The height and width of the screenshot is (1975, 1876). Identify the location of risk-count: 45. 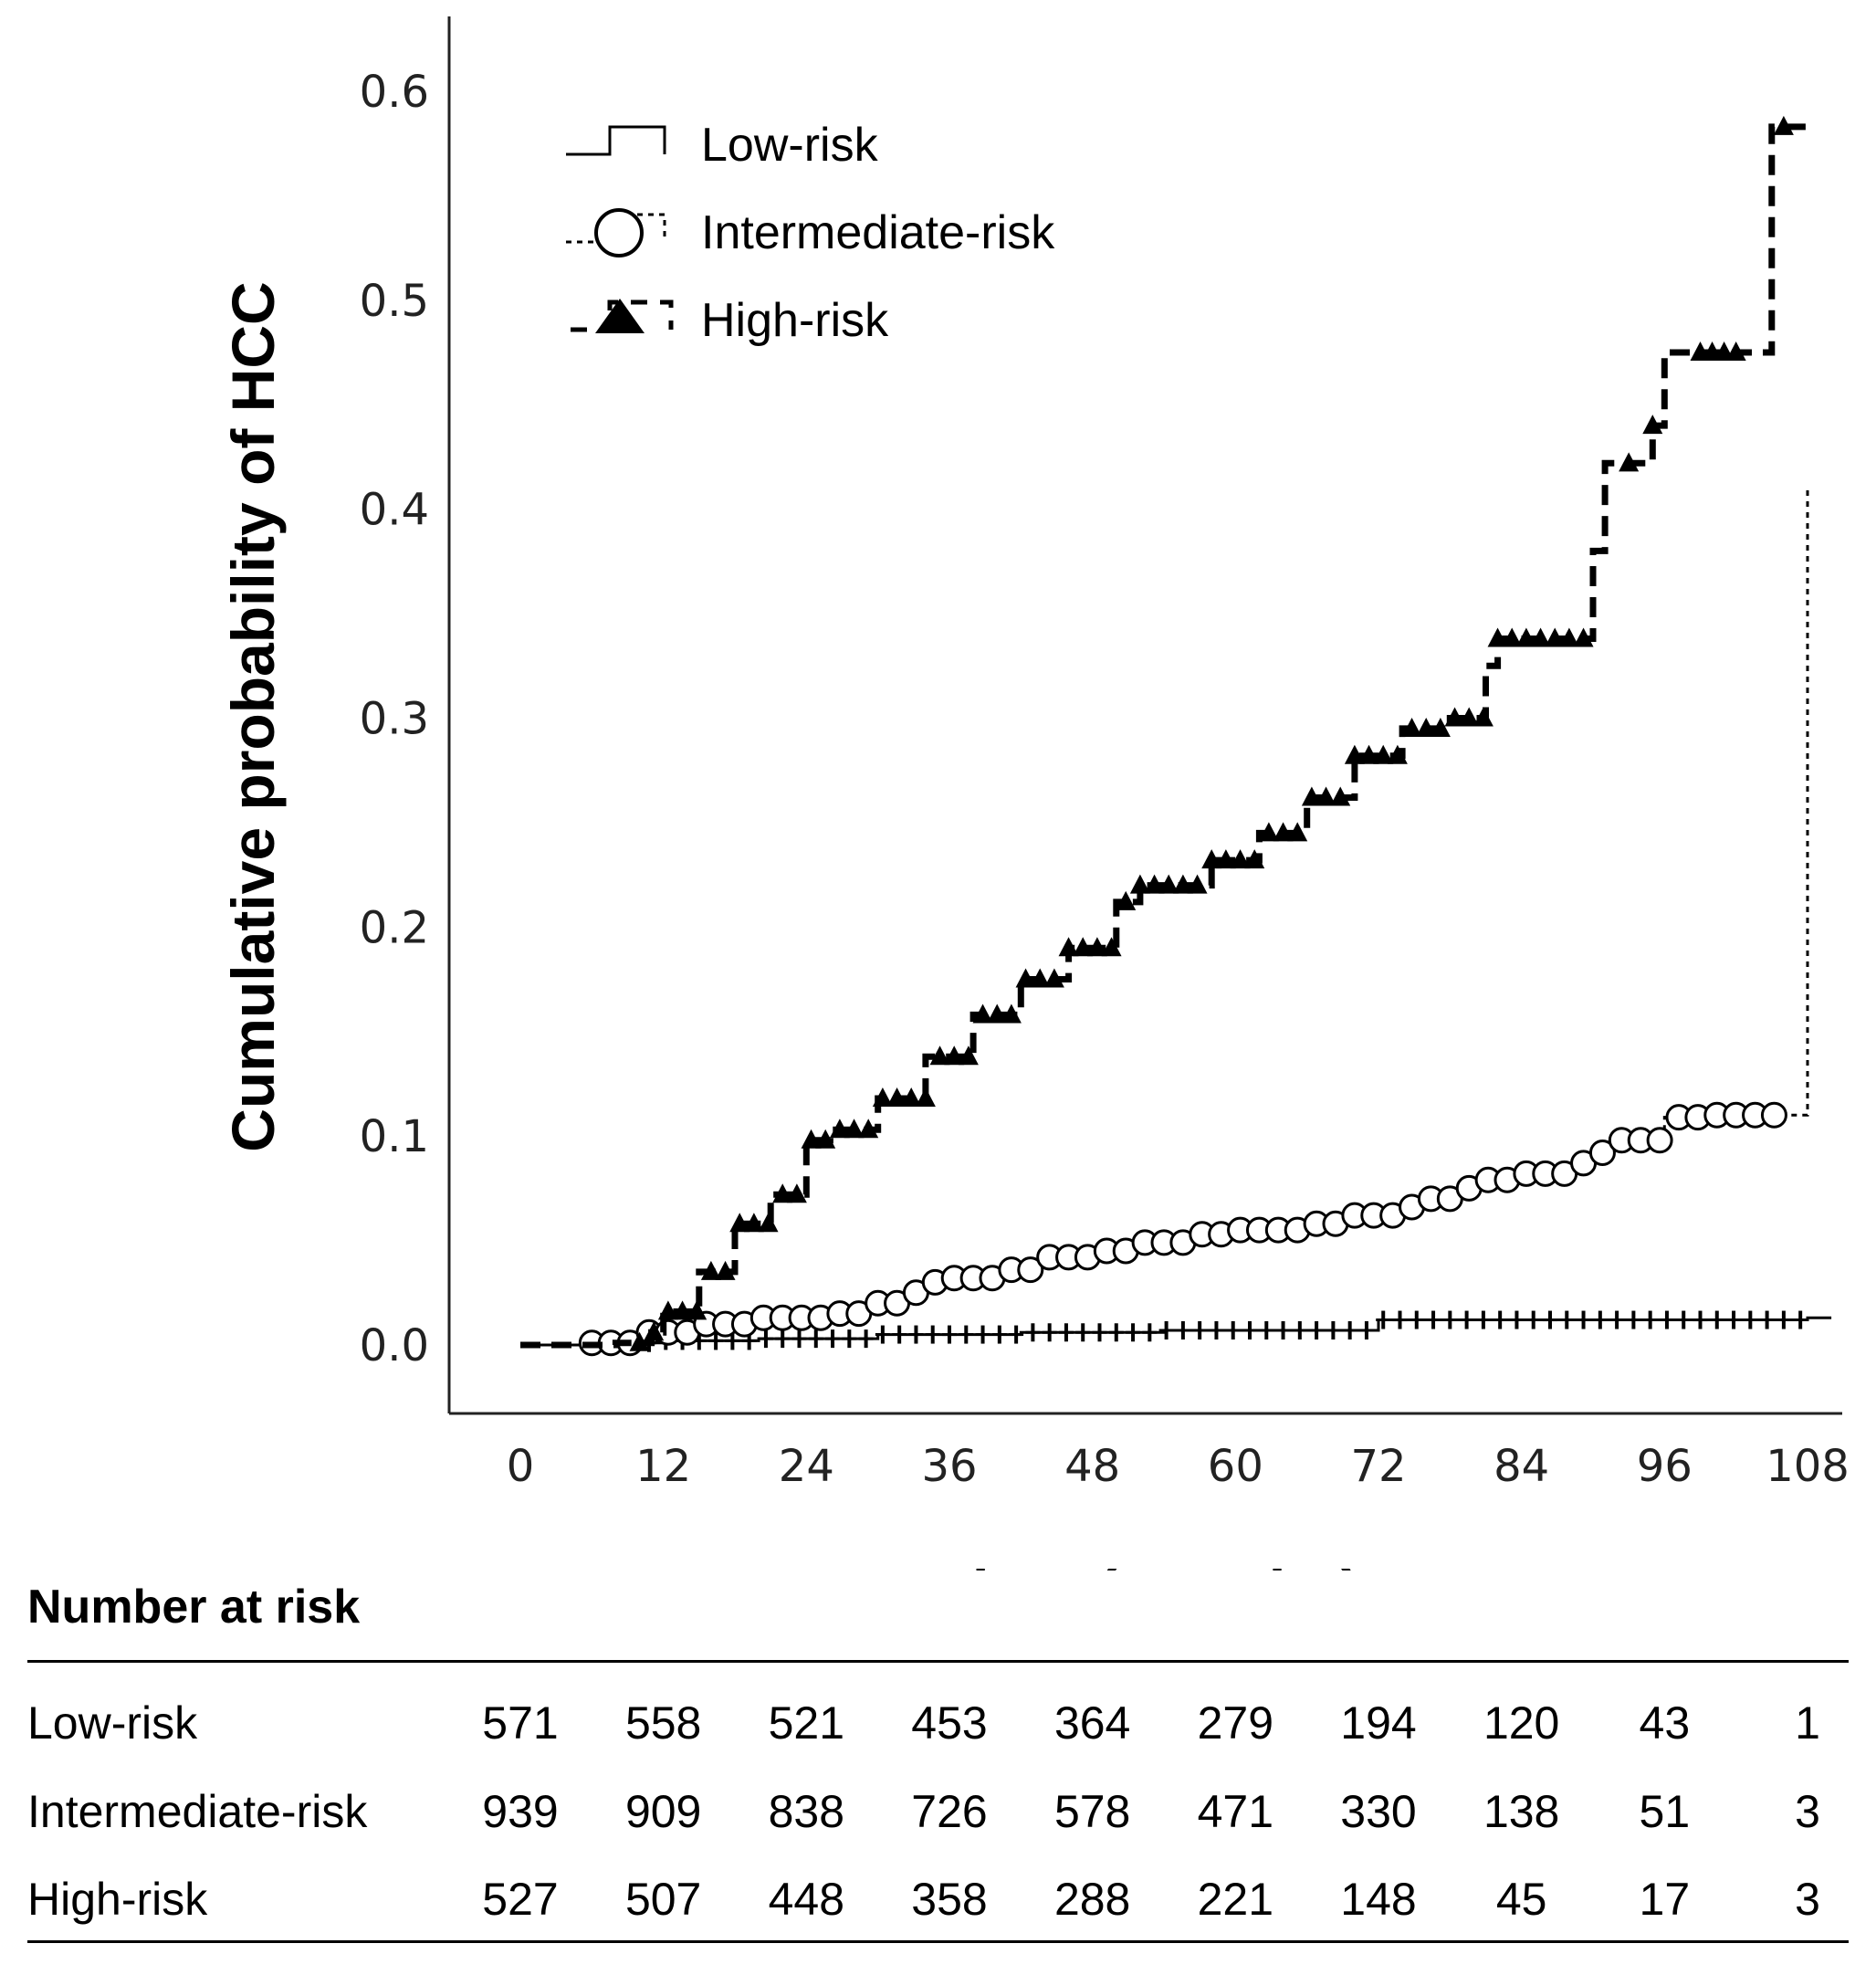
(1521, 1899).